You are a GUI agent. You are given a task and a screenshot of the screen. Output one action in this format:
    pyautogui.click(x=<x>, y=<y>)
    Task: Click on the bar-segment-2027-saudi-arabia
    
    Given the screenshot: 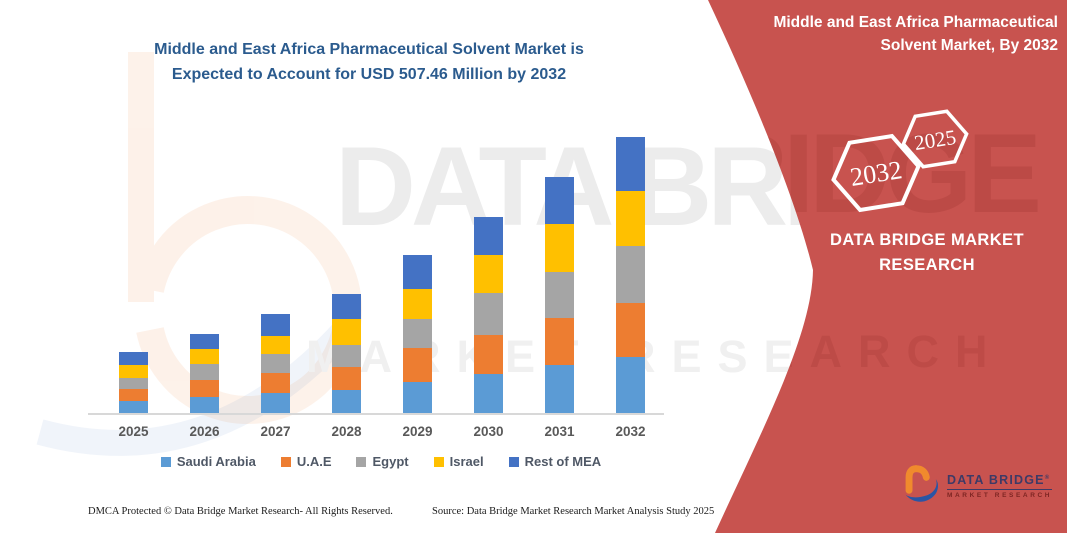 What is the action you would take?
    pyautogui.click(x=275, y=402)
    